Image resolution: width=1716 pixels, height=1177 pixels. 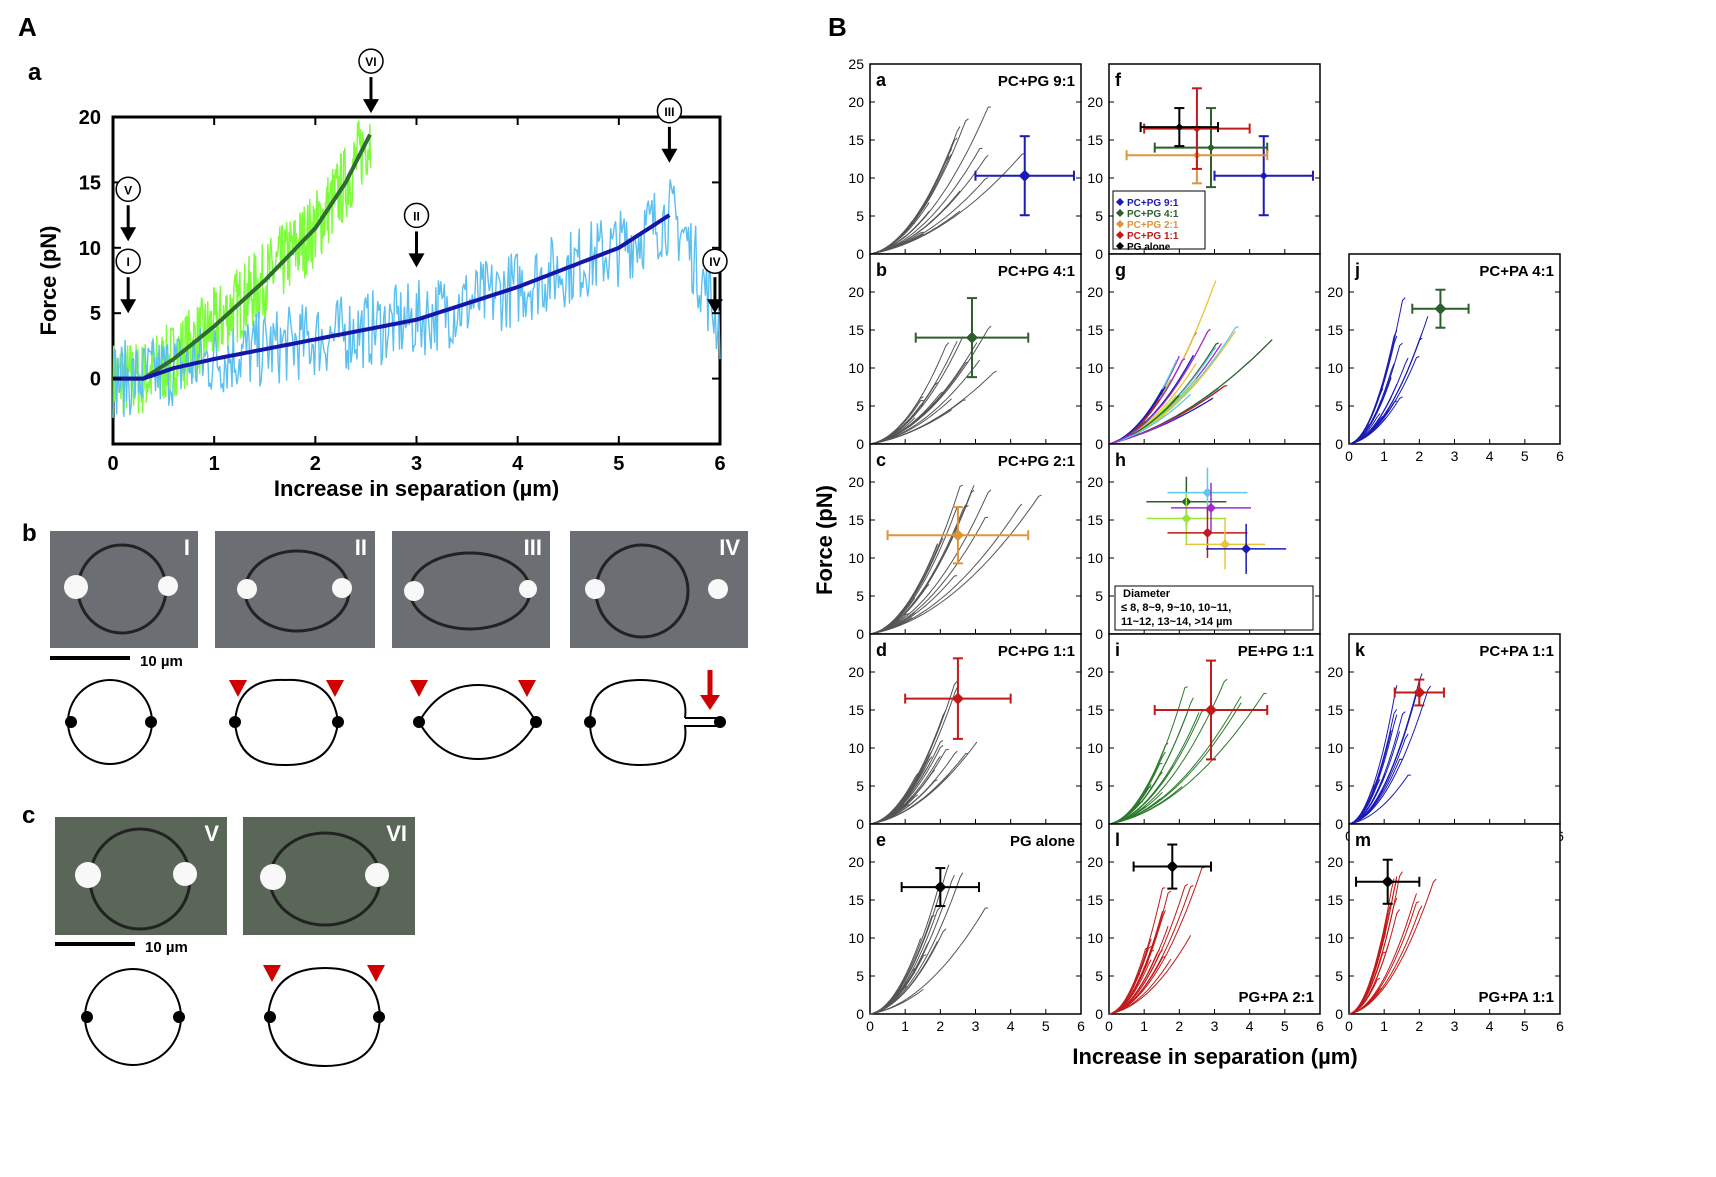 I want to click on panel-title: PC+PA 1:1, so click(x=1516, y=651).